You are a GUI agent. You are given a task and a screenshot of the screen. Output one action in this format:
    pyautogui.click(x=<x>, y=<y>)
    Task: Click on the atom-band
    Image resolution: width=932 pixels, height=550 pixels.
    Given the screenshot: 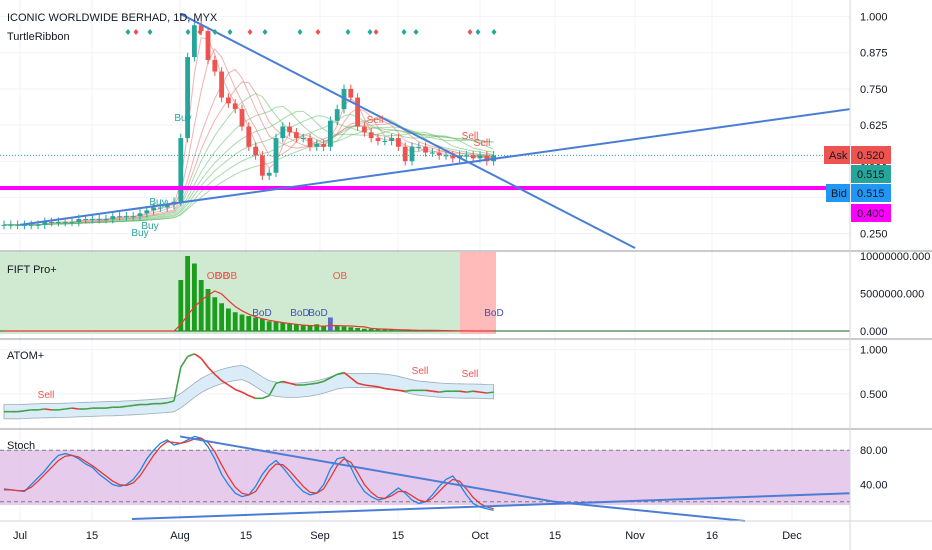 What is the action you would take?
    pyautogui.click(x=248, y=392)
    